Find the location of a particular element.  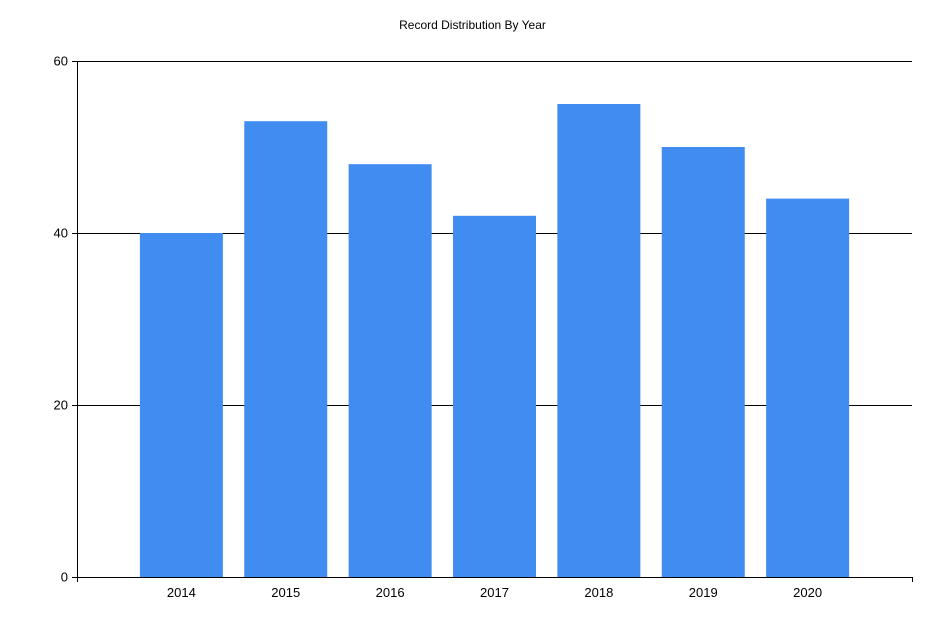

bar-2014 is located at coordinates (181, 405).